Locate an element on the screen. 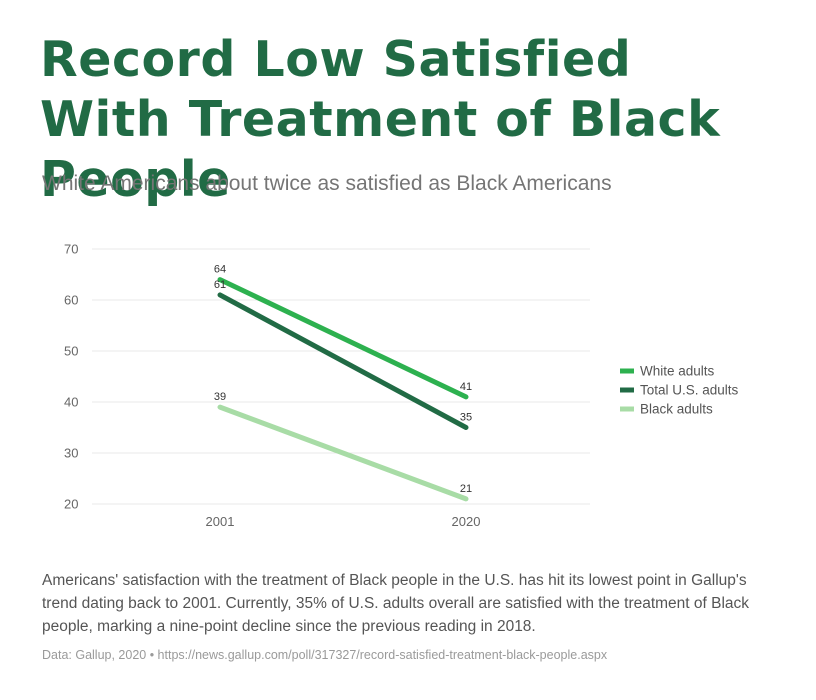  y-tick-label: 50 is located at coordinates (71, 351).